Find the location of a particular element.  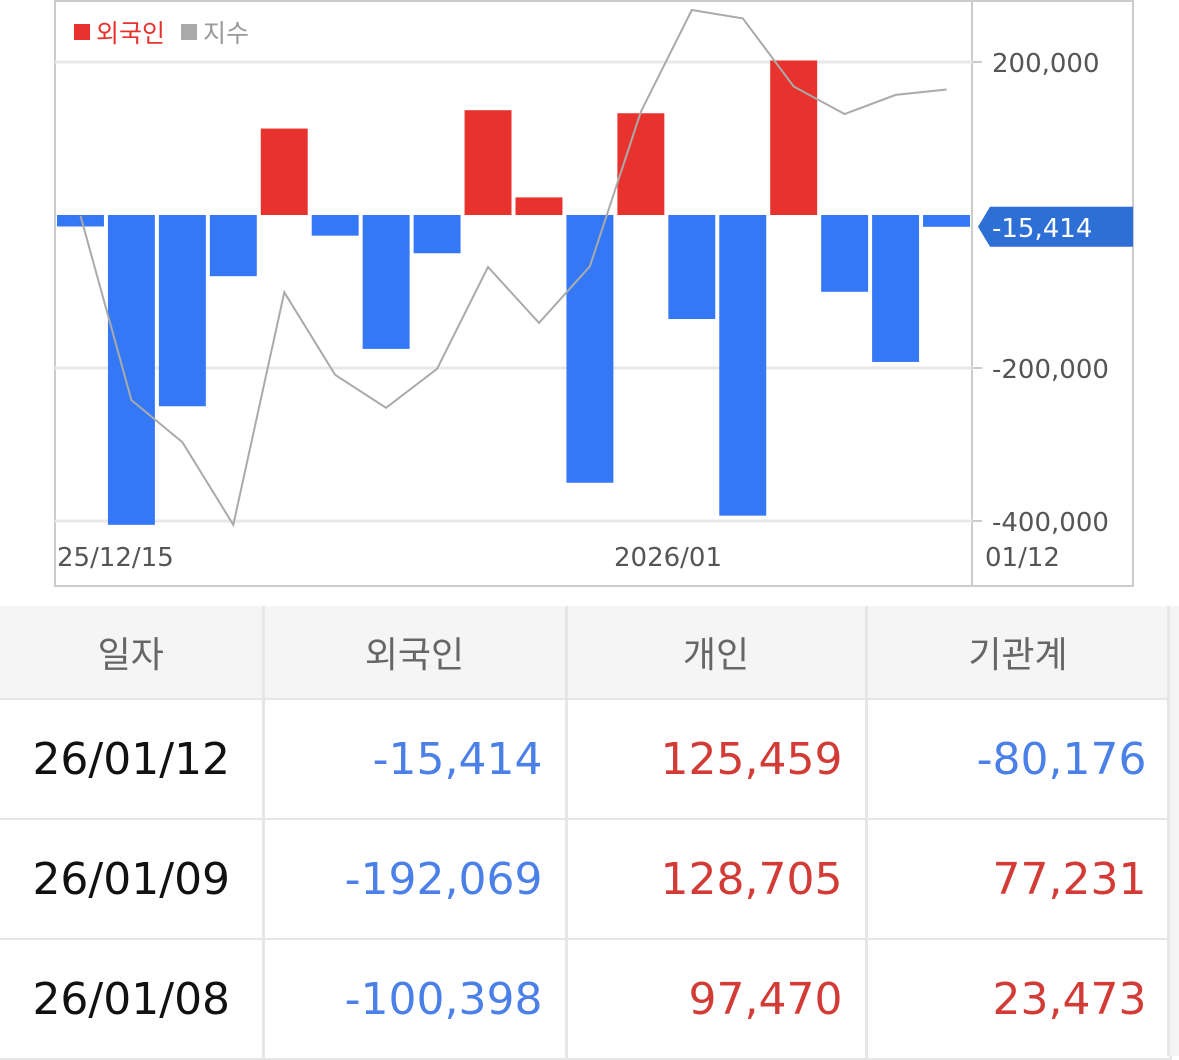

x-tick-label: 01/12 is located at coordinates (1022, 558).